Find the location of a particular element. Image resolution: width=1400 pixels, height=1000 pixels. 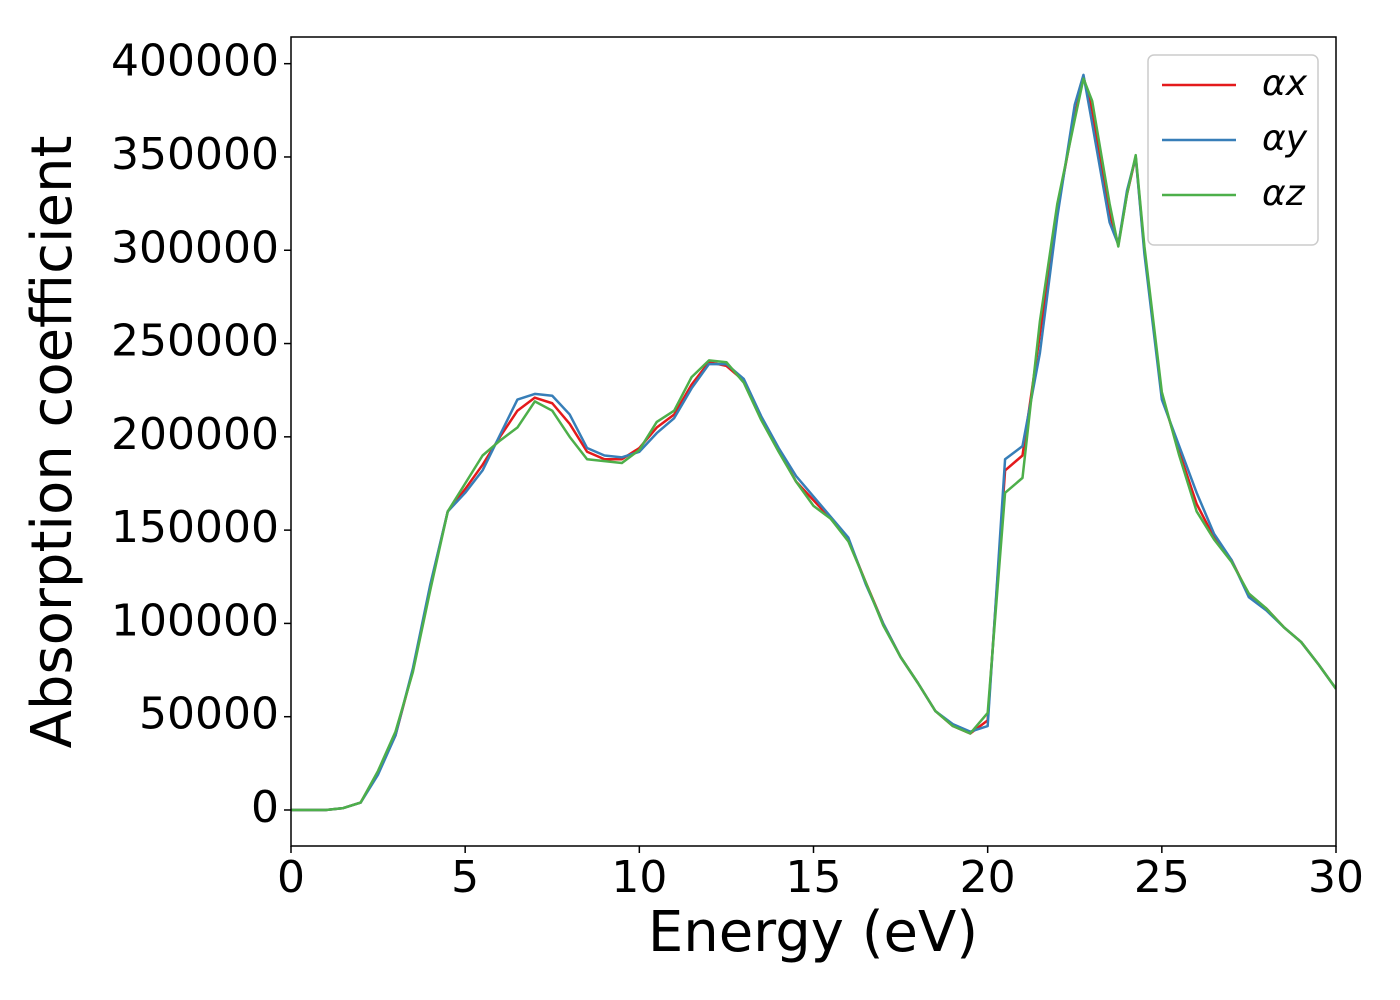

y-tick-label: 50000 is located at coordinates (209, 714).